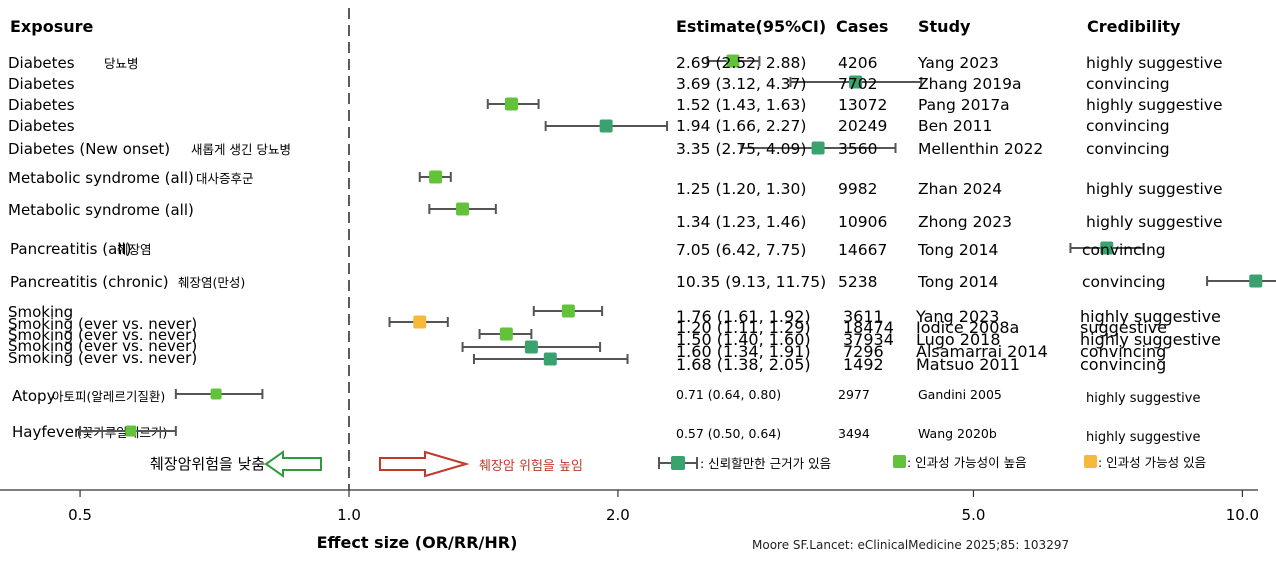  Describe the element at coordinates (743, 327) in the screenshot. I see `estimate-text: 1.20 (1.11, 1.29)` at that location.